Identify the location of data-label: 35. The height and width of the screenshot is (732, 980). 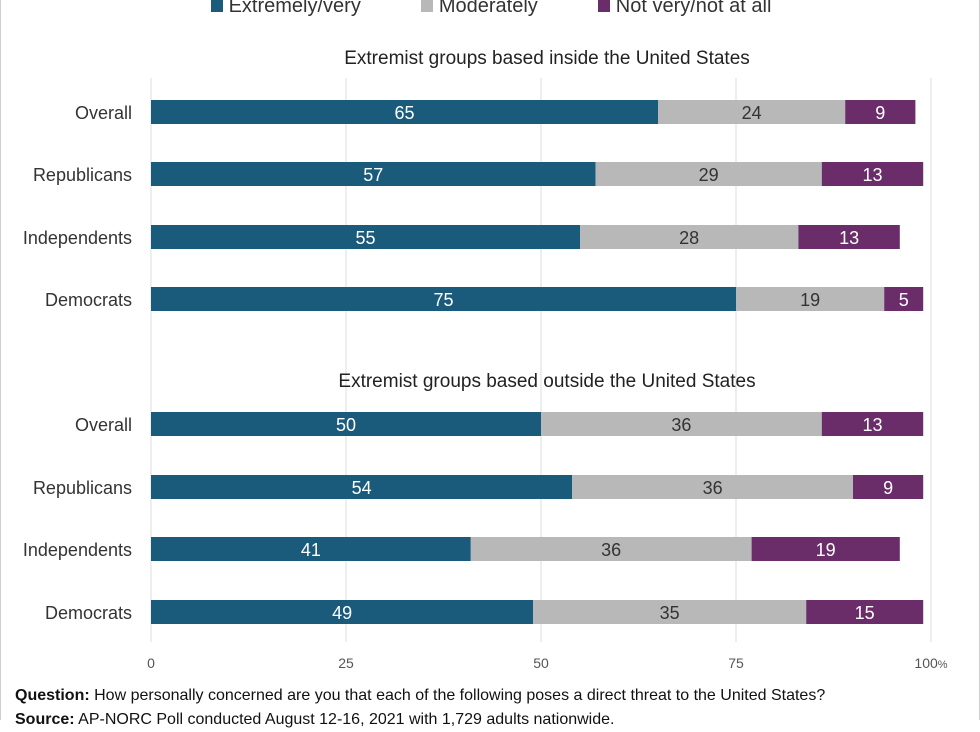
(670, 613).